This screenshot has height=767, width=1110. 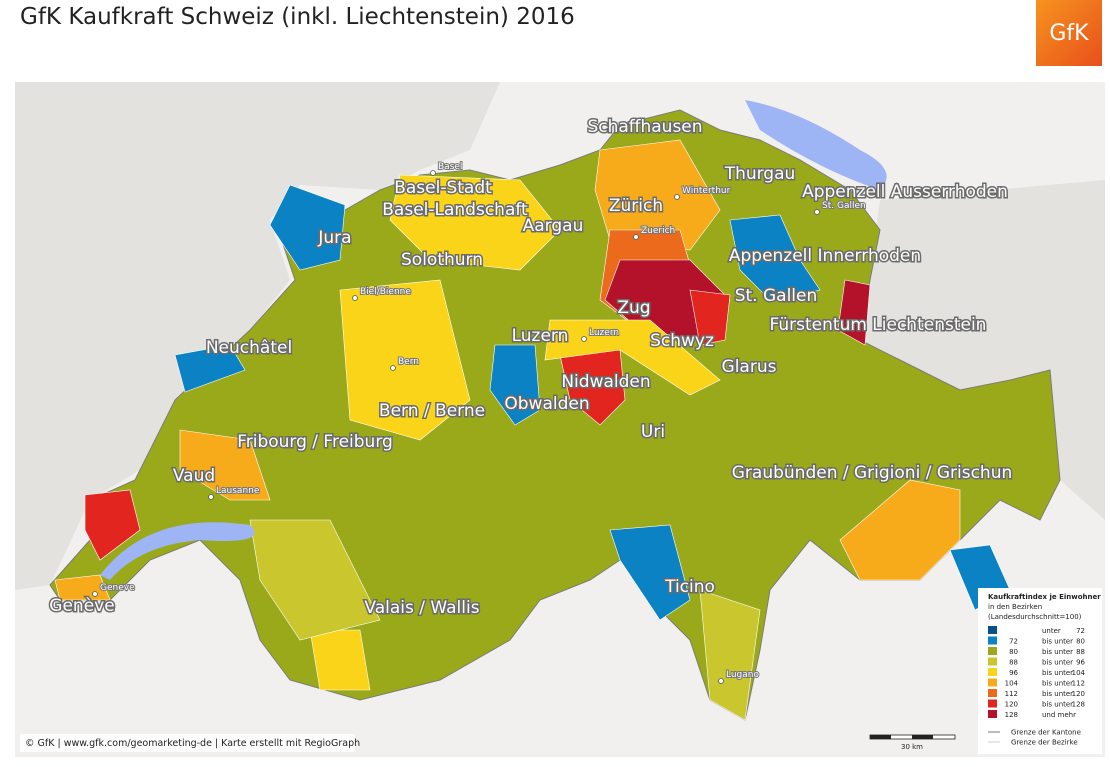 I want to click on legend-from: 80, so click(x=1013, y=652).